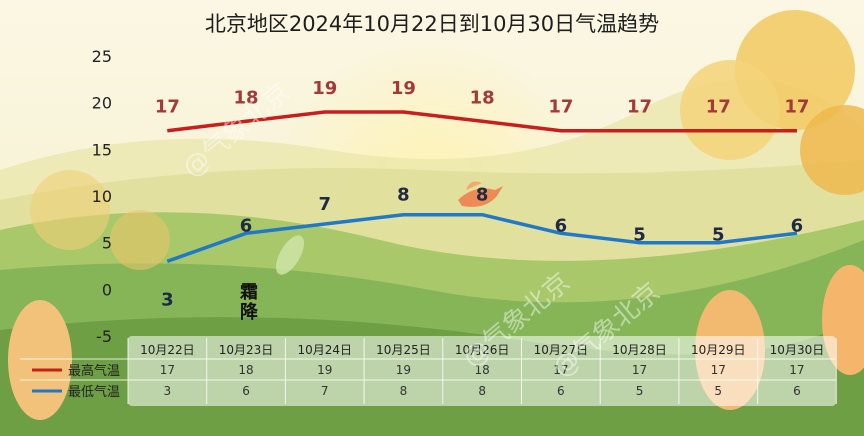  What do you see at coordinates (168, 391) in the screenshot?
I see `table-value: 3` at bounding box center [168, 391].